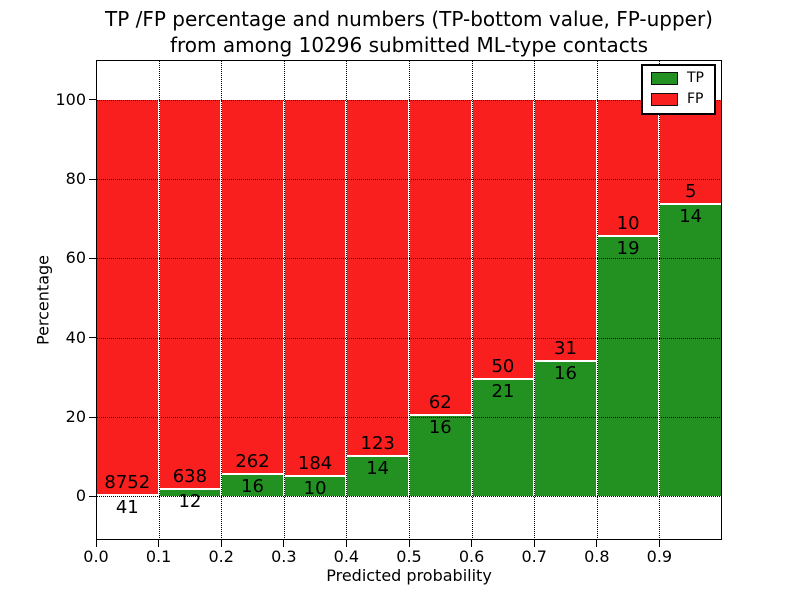 This screenshot has width=800, height=600. I want to click on tp-count-label: 41, so click(127, 507).